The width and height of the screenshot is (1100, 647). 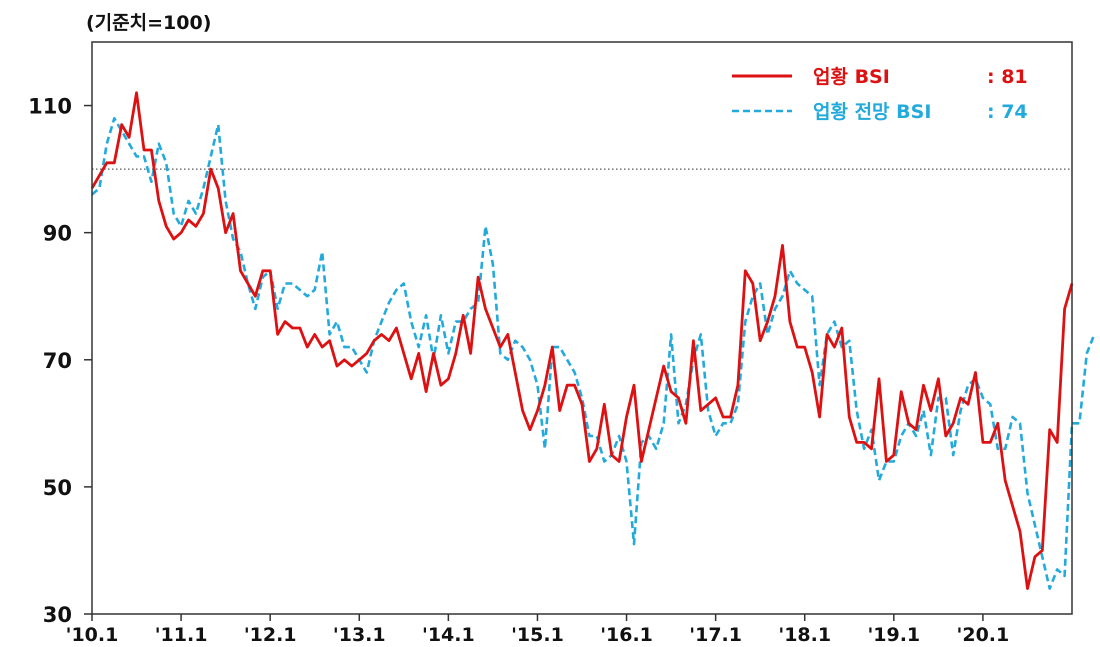 What do you see at coordinates (893, 635) in the screenshot?
I see `x-tick-label: '19.1` at bounding box center [893, 635].